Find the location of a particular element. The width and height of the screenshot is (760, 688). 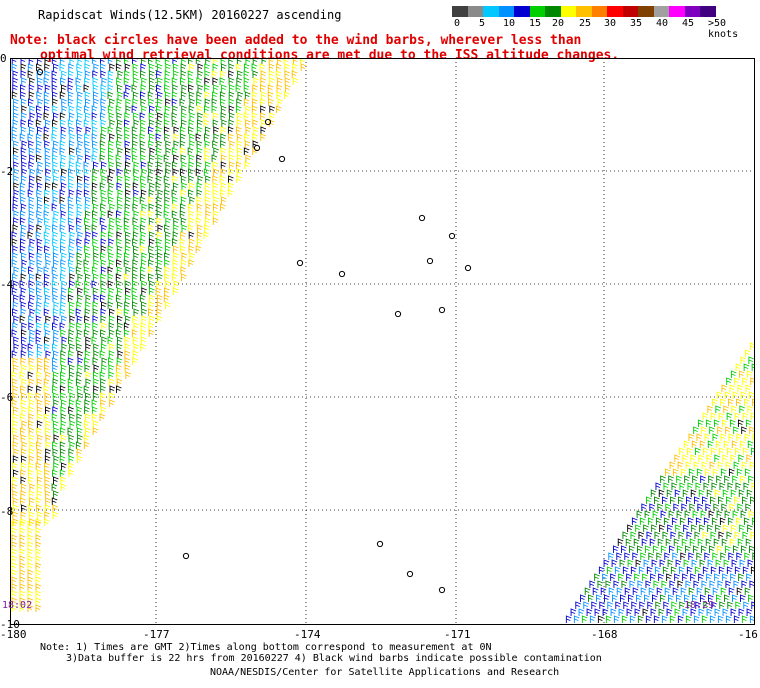

island-outline is located at coordinates (430, 261).